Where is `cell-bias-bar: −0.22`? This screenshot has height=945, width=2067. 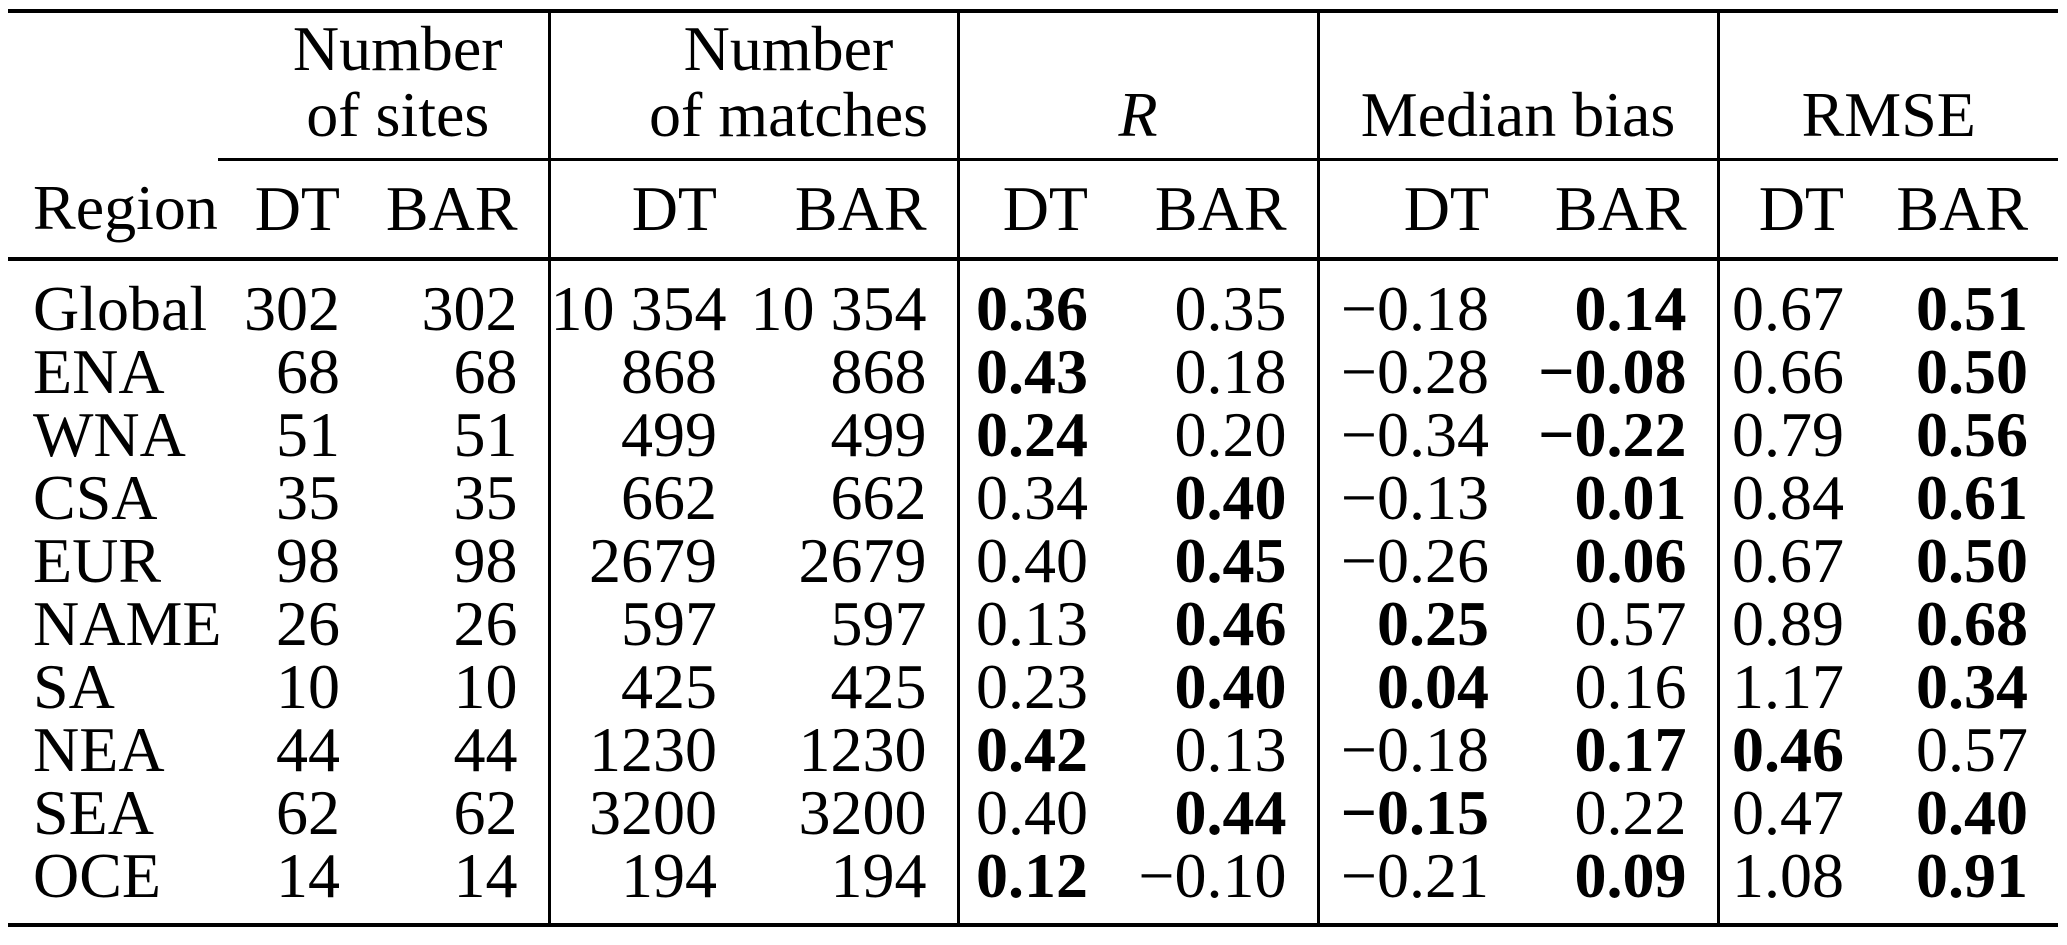
cell-bias-bar: −0.22 is located at coordinates (1612, 434).